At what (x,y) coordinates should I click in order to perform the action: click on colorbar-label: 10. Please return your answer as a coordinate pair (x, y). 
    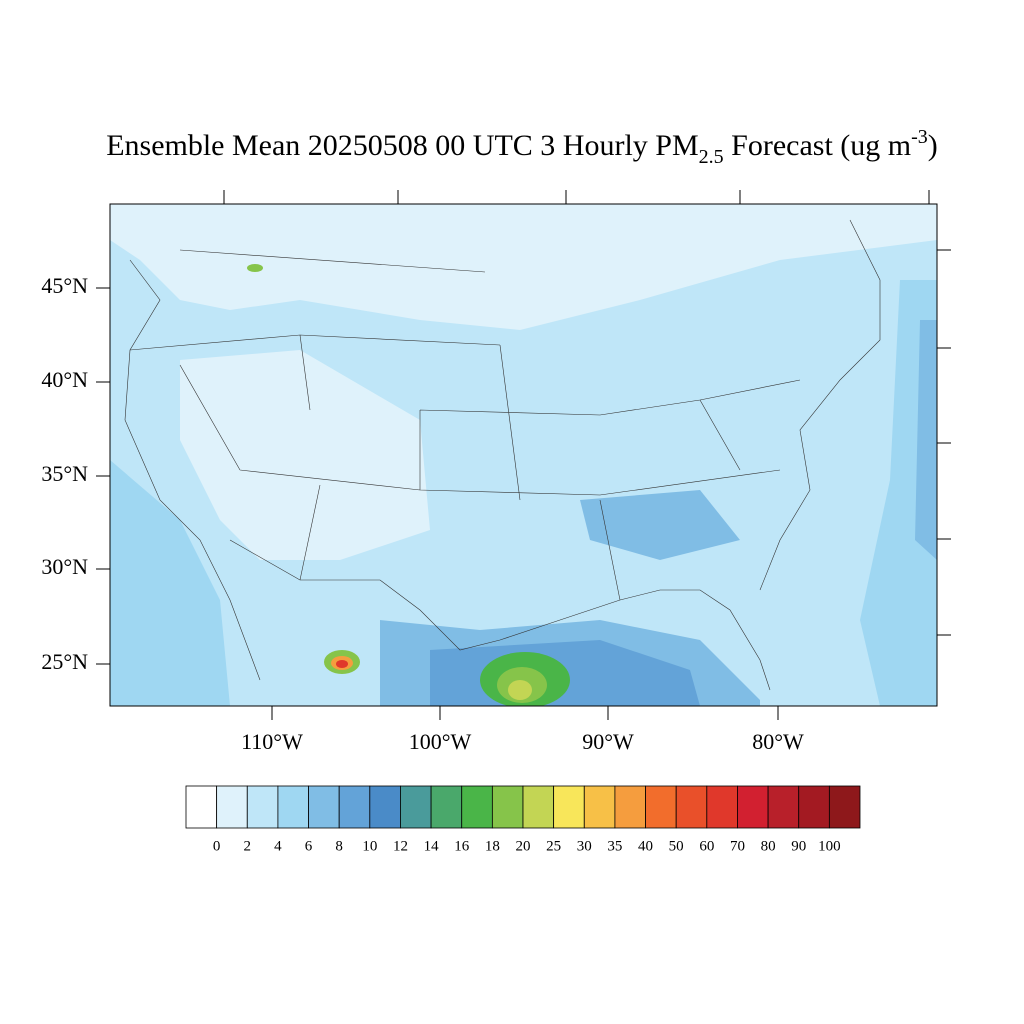
    Looking at the image, I should click on (369, 846).